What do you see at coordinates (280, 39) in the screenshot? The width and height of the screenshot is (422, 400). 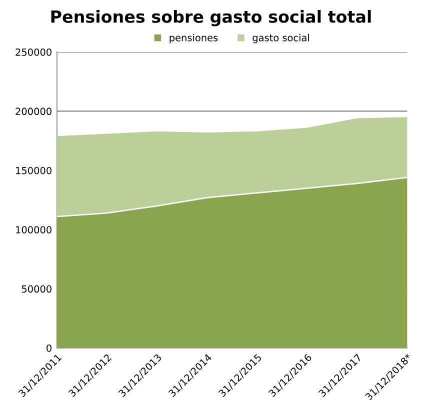 I see `legend-label: gasto social` at bounding box center [280, 39].